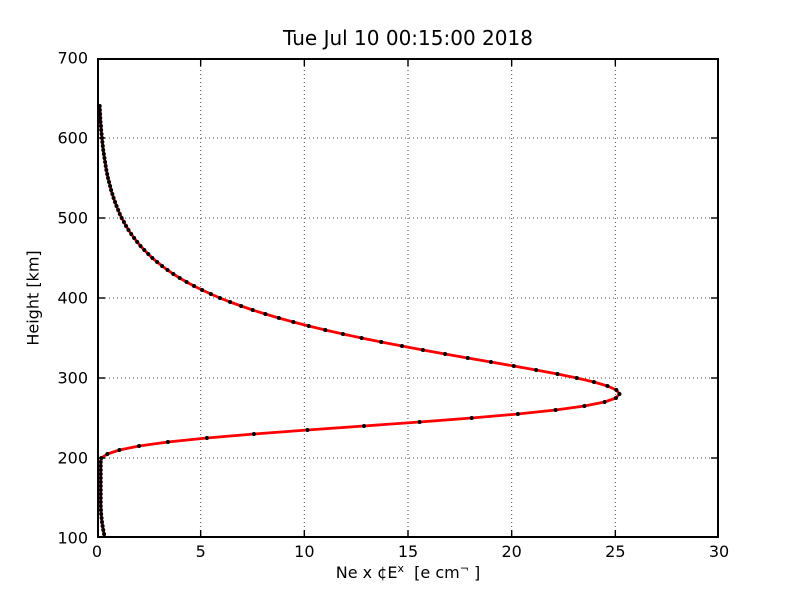 The height and width of the screenshot is (600, 800). I want to click on x-tick-label: 10, so click(304, 551).